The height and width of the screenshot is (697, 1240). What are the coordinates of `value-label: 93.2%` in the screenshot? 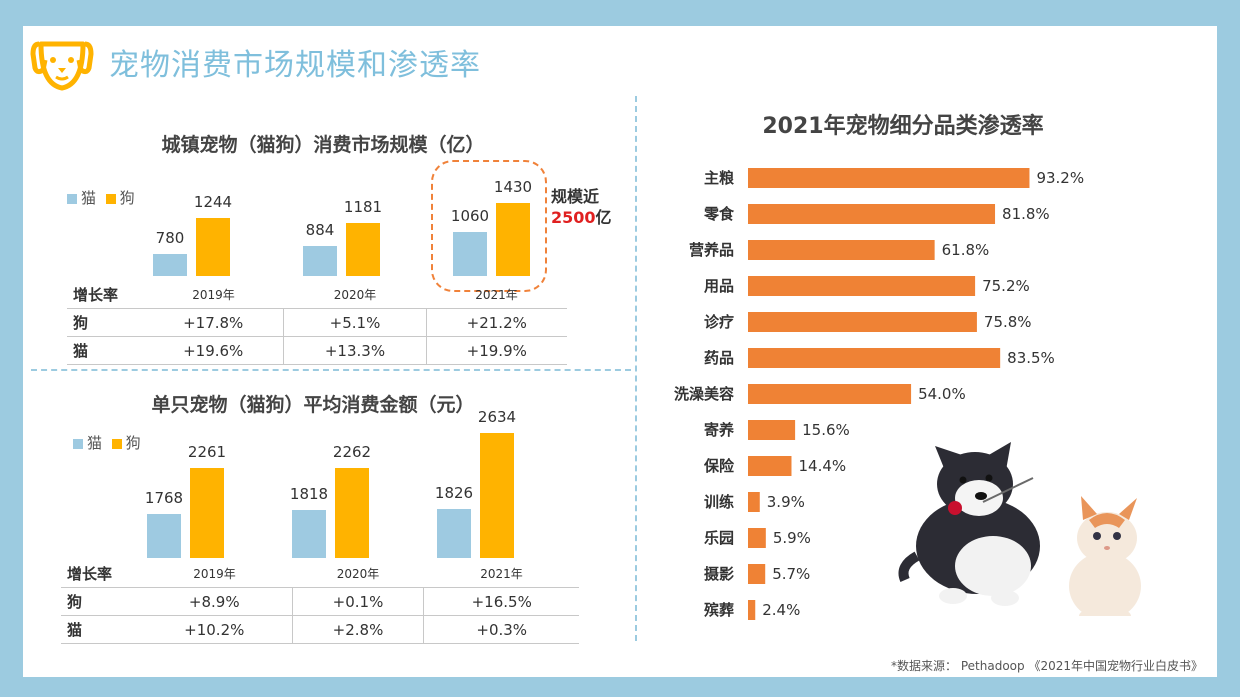 It's located at (1060, 178).